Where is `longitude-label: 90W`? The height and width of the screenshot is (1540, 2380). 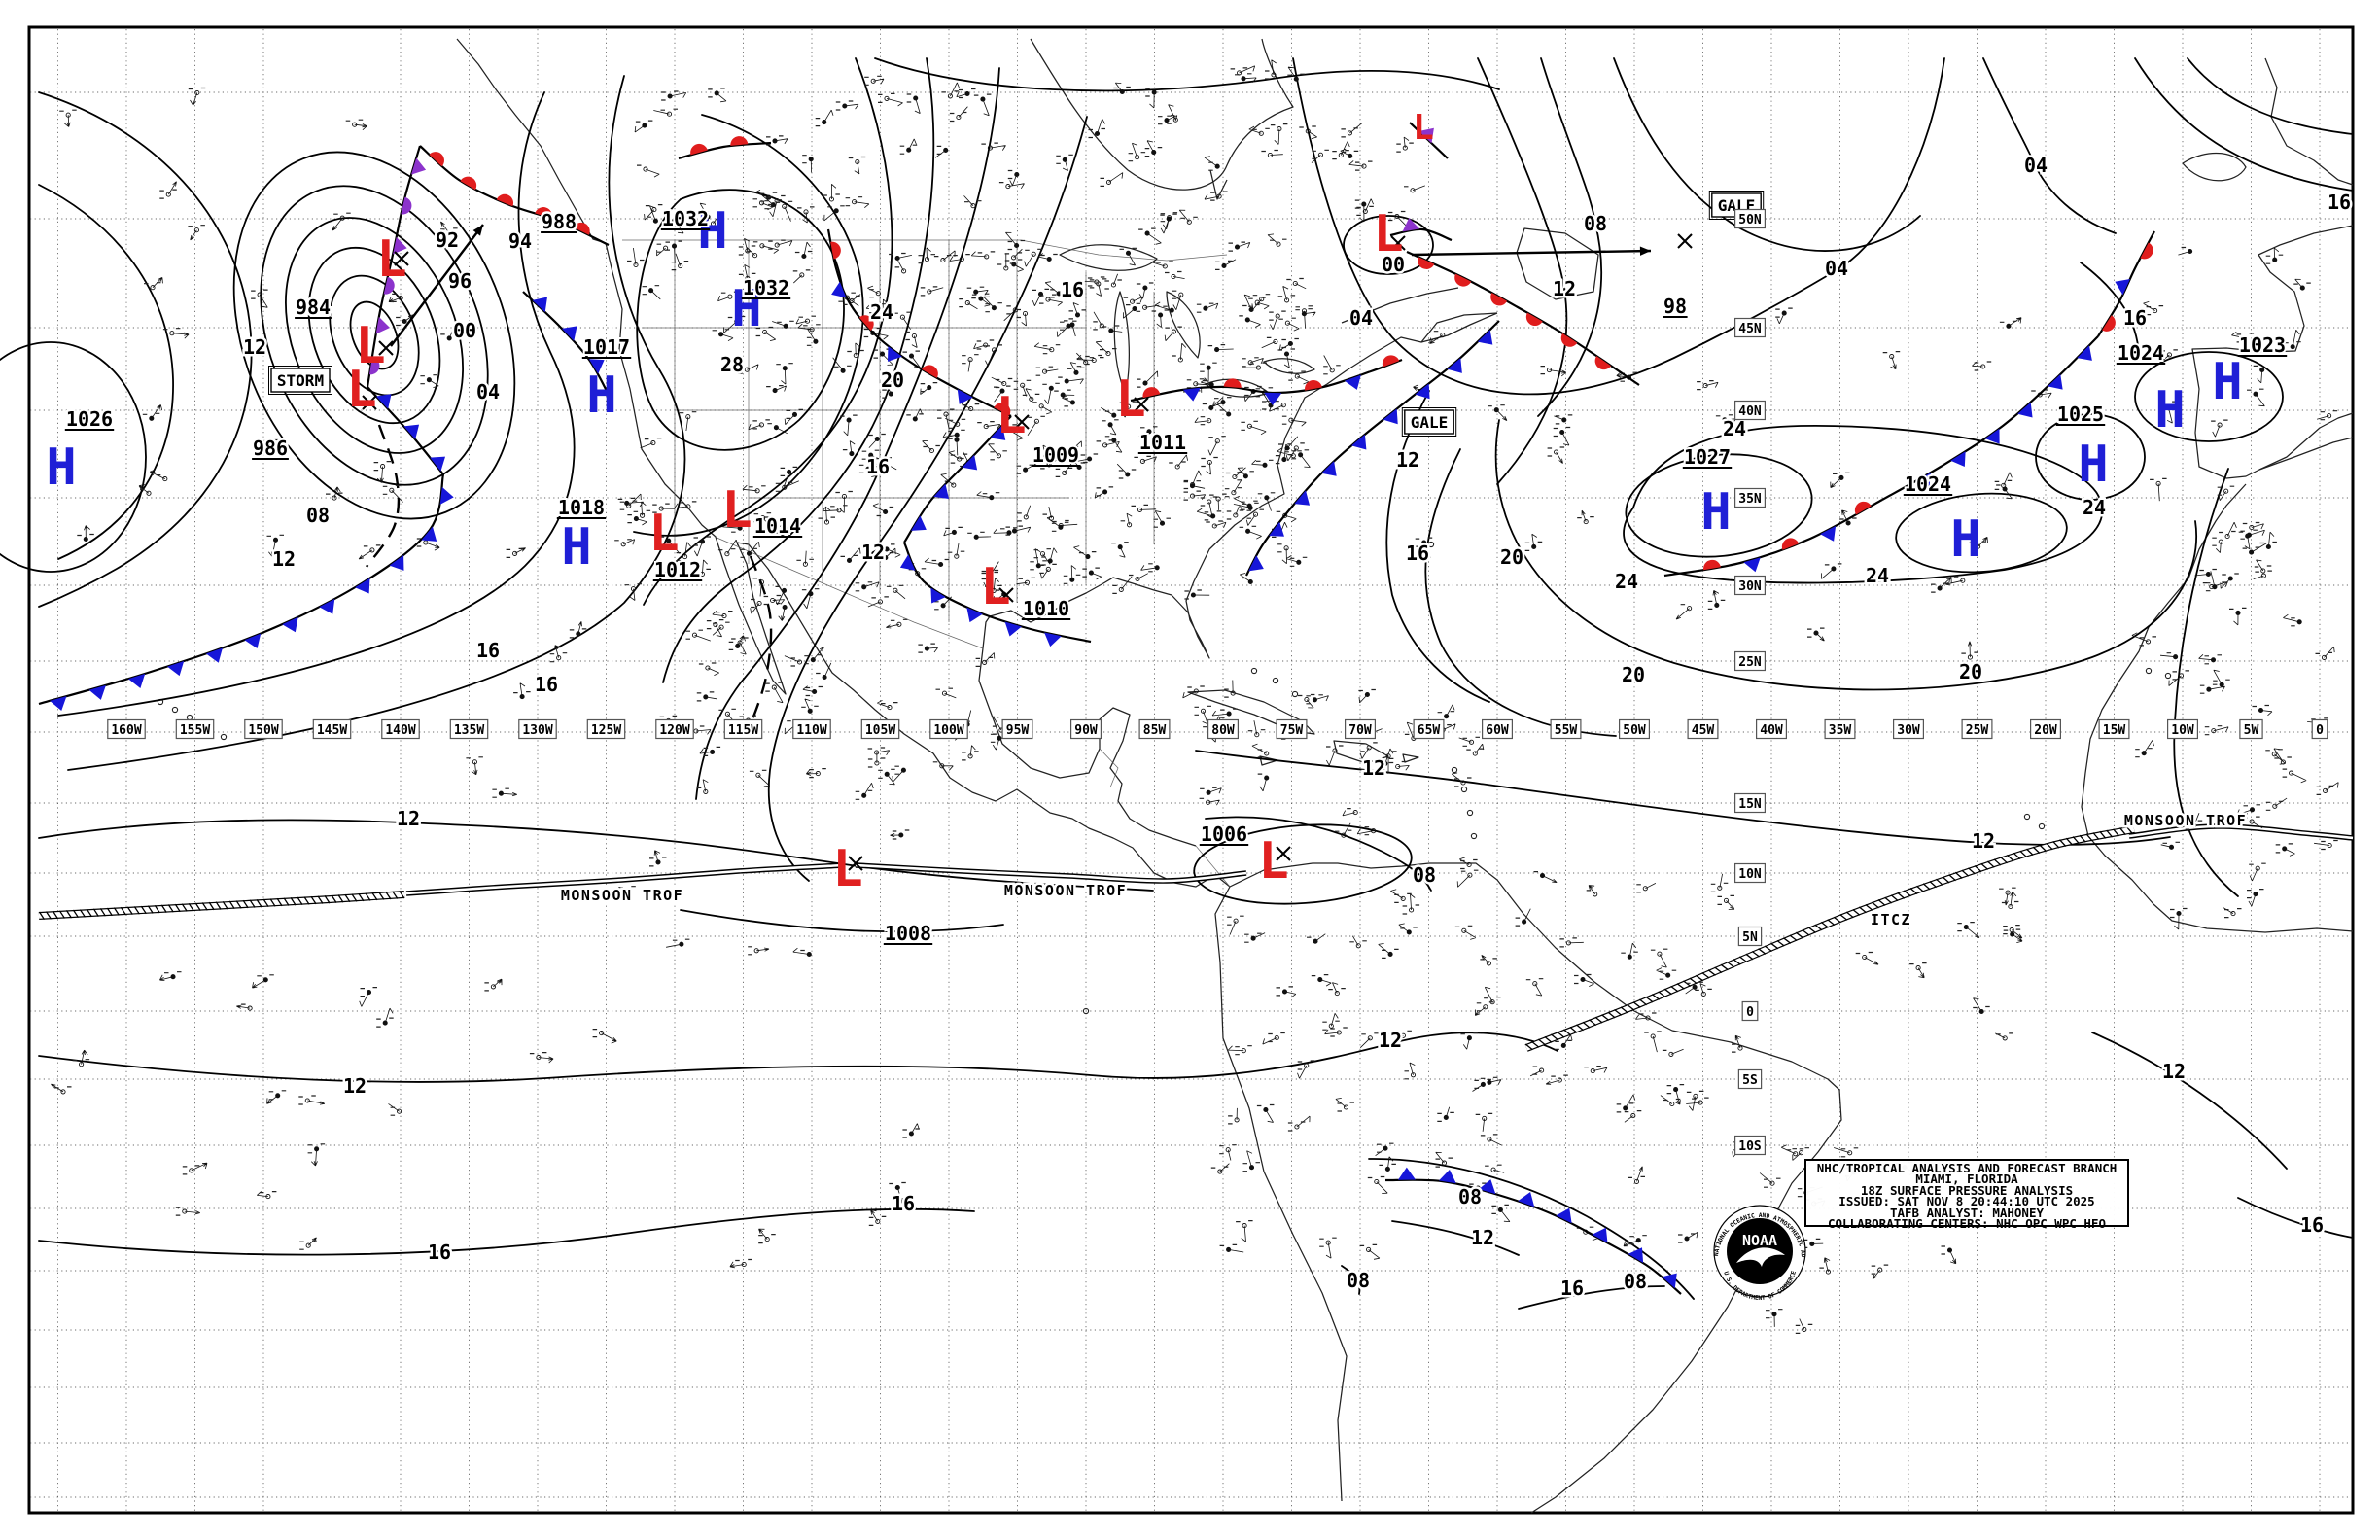
longitude-label: 90W is located at coordinates (1085, 729).